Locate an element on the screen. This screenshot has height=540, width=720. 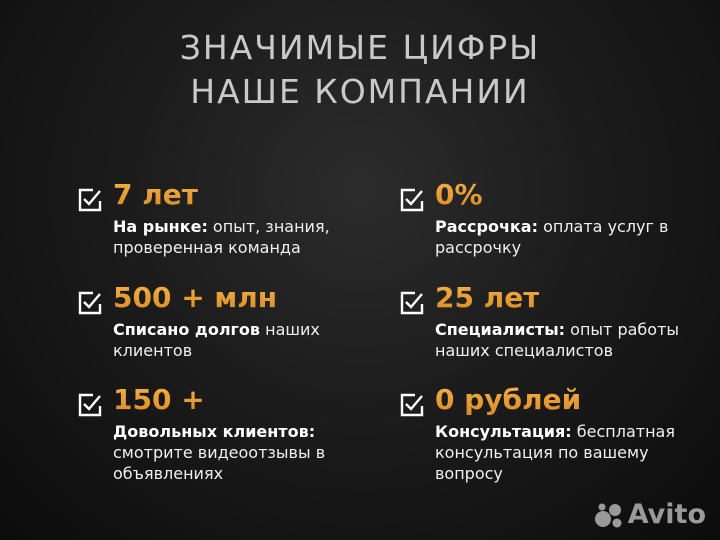
stat-text: смотрите видеоотзывы в объявлениях is located at coordinates (219, 463).